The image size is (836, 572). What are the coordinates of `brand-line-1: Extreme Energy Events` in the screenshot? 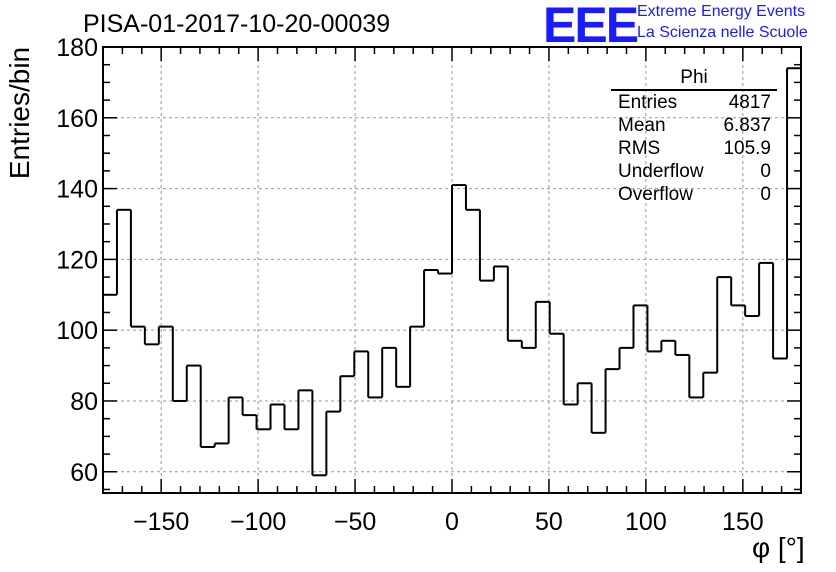 It's located at (721, 11).